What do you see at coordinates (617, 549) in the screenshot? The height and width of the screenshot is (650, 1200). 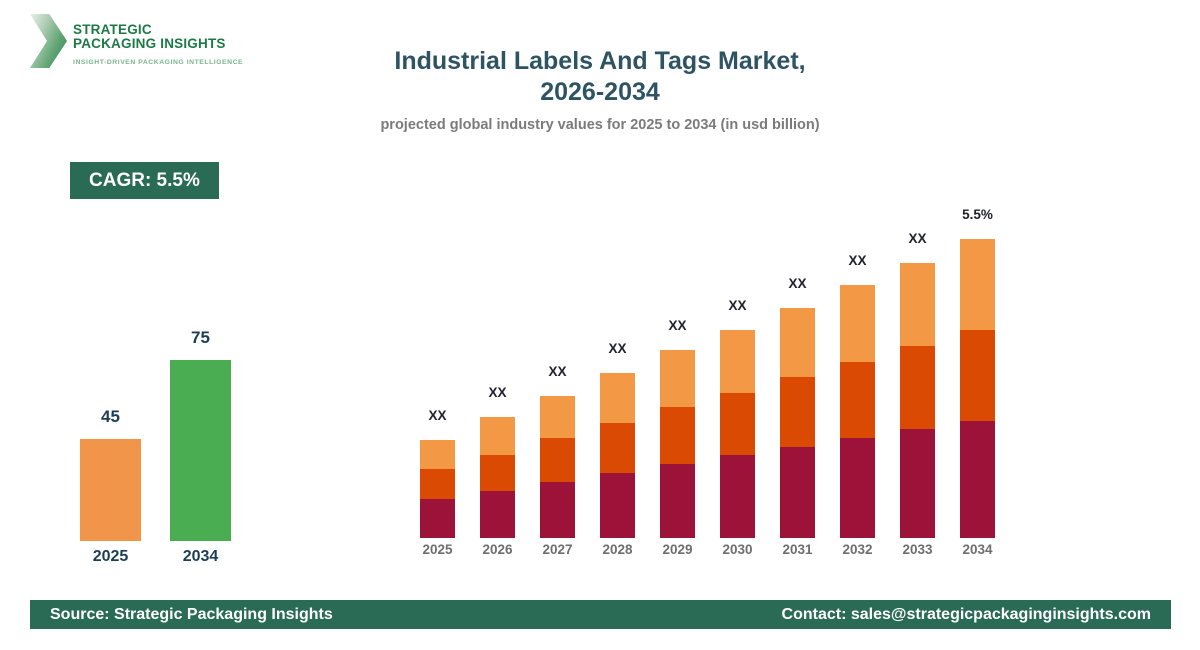 I see `stacked-bar-year-label: 2028` at bounding box center [617, 549].